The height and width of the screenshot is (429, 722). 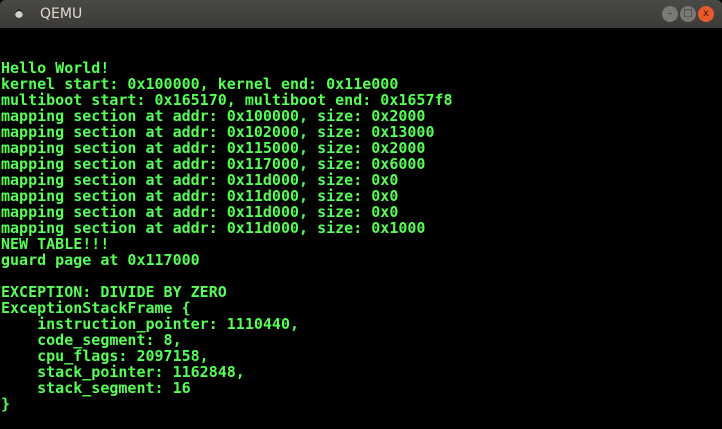 I want to click on close-button: x, so click(x=706, y=14).